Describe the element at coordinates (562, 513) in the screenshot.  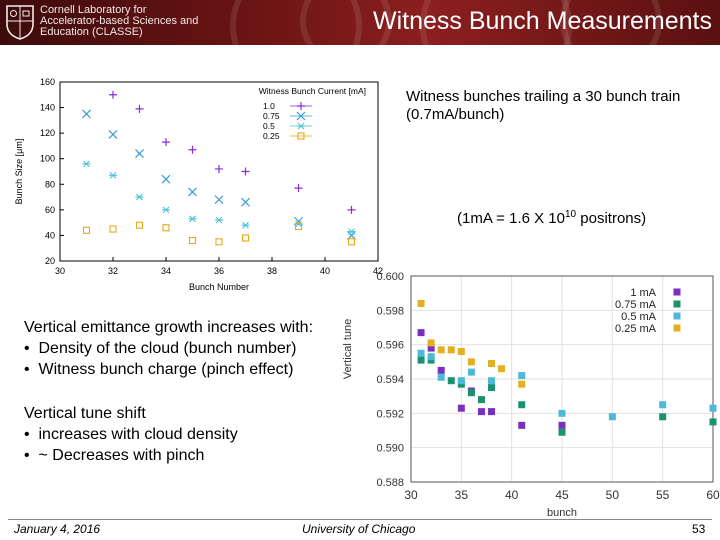
I see `x-axis-label: bunch` at that location.